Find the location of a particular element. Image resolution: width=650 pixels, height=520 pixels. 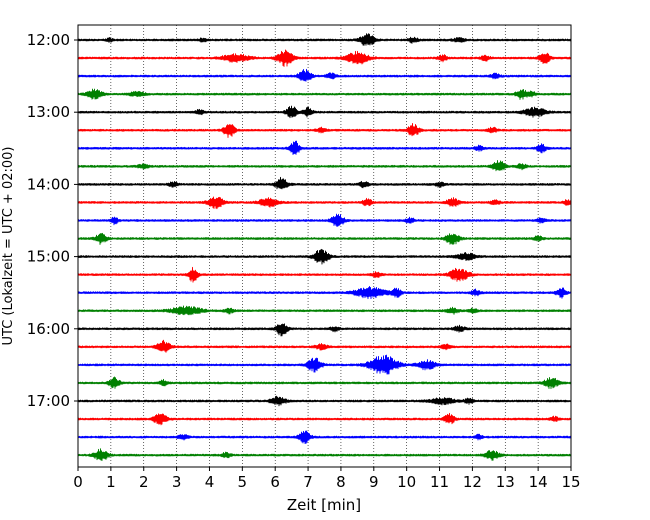

x-tick-label: 3 is located at coordinates (177, 482).